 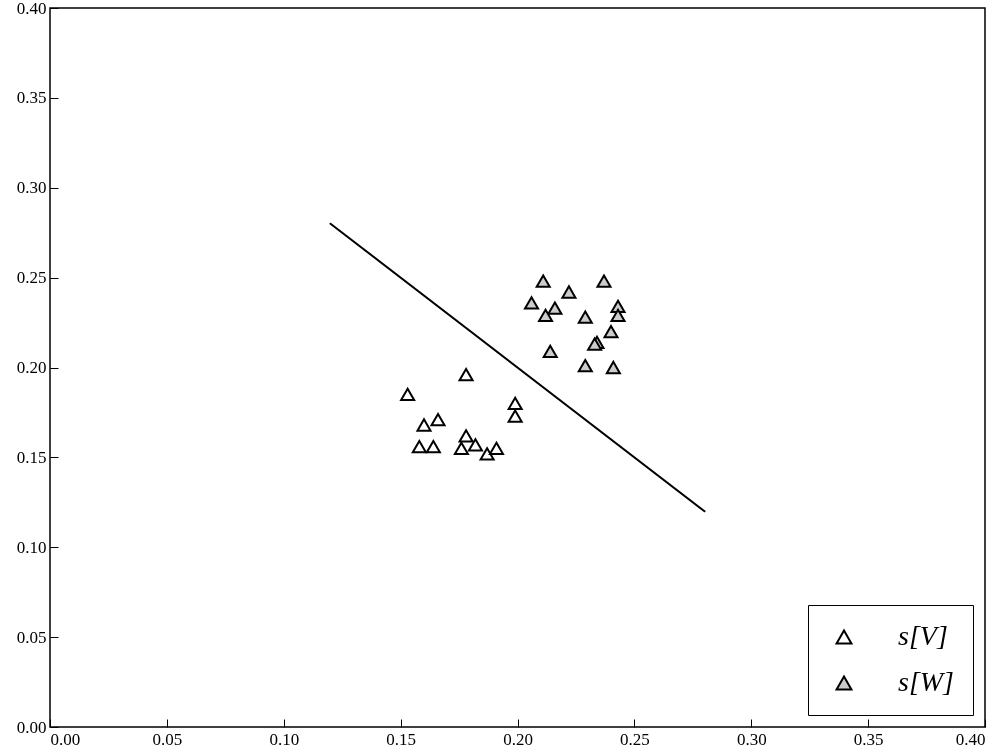 I want to click on legend-label: s[V], so click(x=923, y=635).